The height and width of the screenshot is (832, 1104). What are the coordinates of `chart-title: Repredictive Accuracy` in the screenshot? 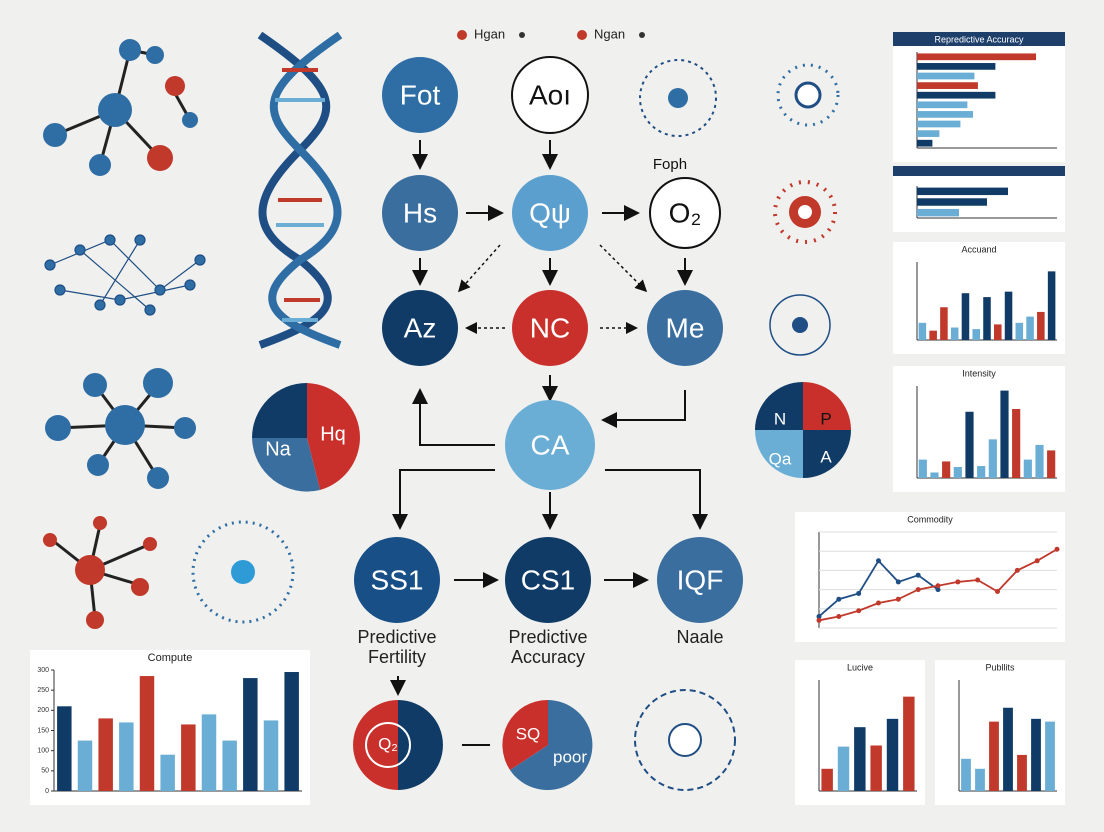 It's located at (979, 39).